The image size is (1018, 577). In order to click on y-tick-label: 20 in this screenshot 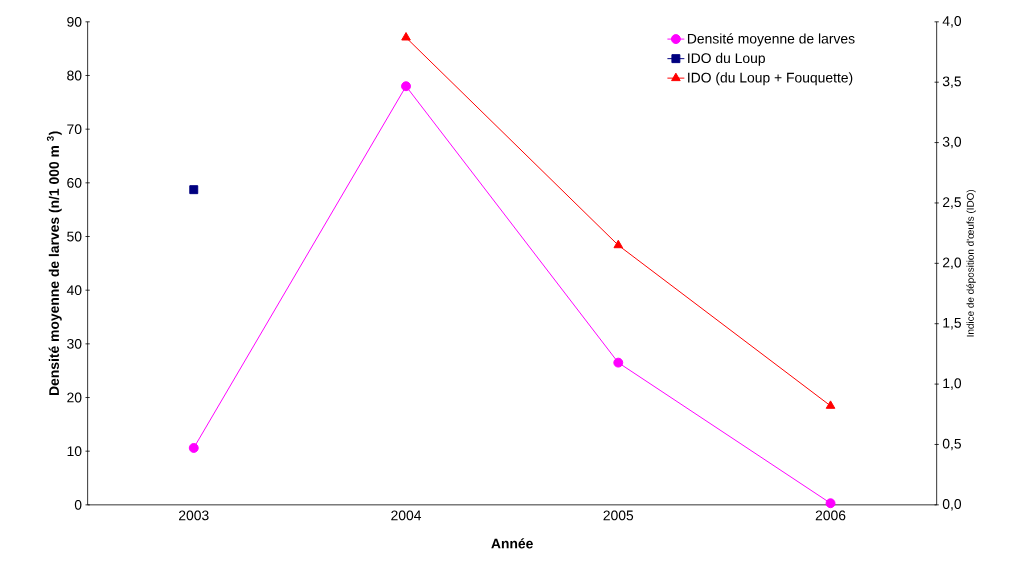, I will do `click(74, 397)`.